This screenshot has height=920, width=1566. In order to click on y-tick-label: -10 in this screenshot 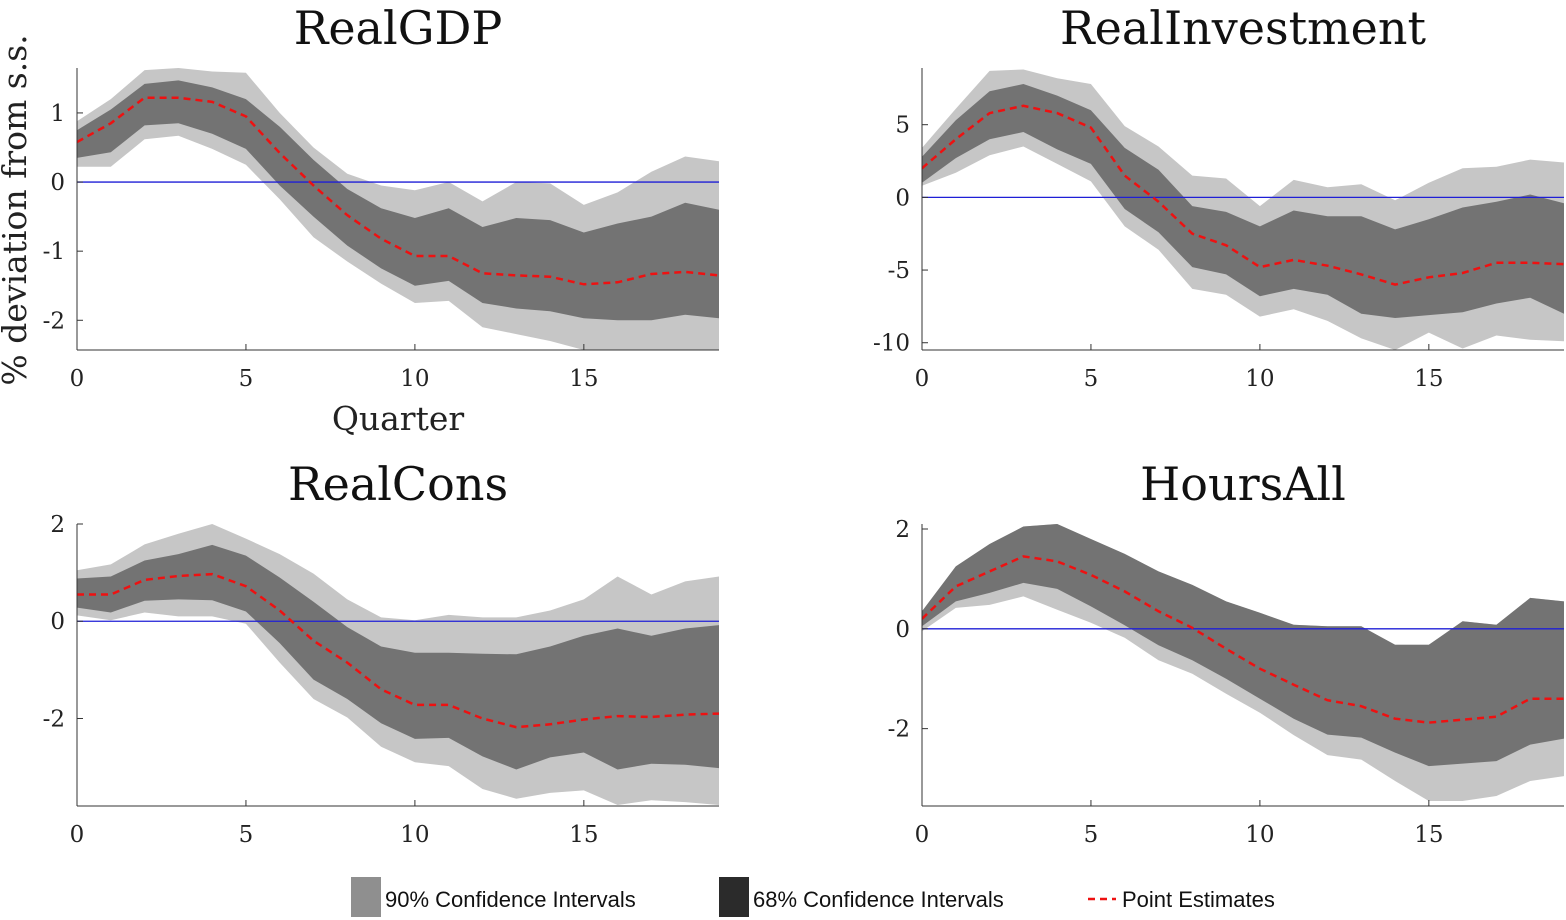, I will do `click(891, 344)`.